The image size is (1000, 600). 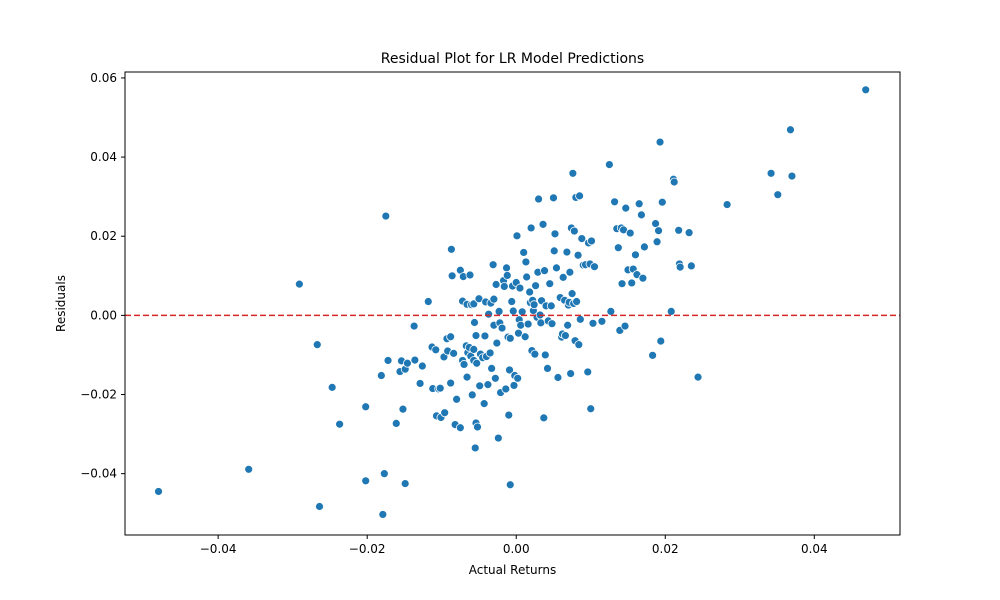 What do you see at coordinates (98, 395) in the screenshot?
I see `y-tick-label: −0.02` at bounding box center [98, 395].